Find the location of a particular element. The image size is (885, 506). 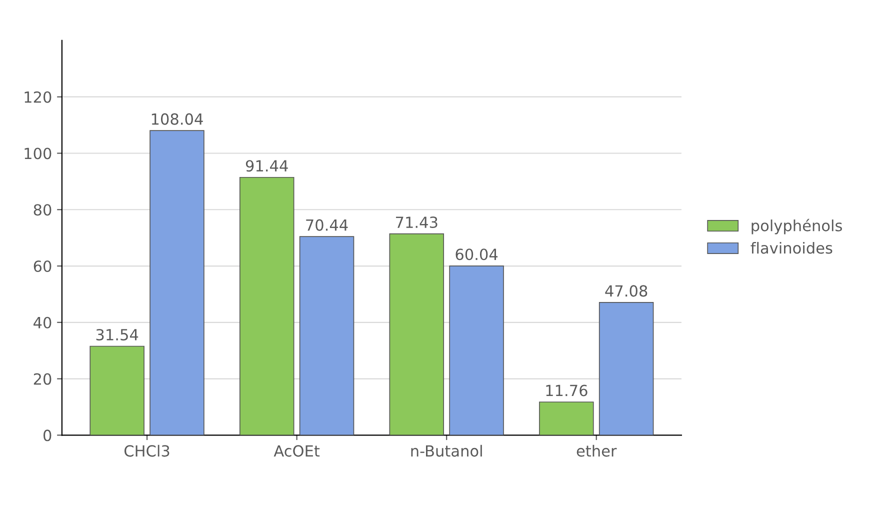

data-label: 91.44 is located at coordinates (267, 166).